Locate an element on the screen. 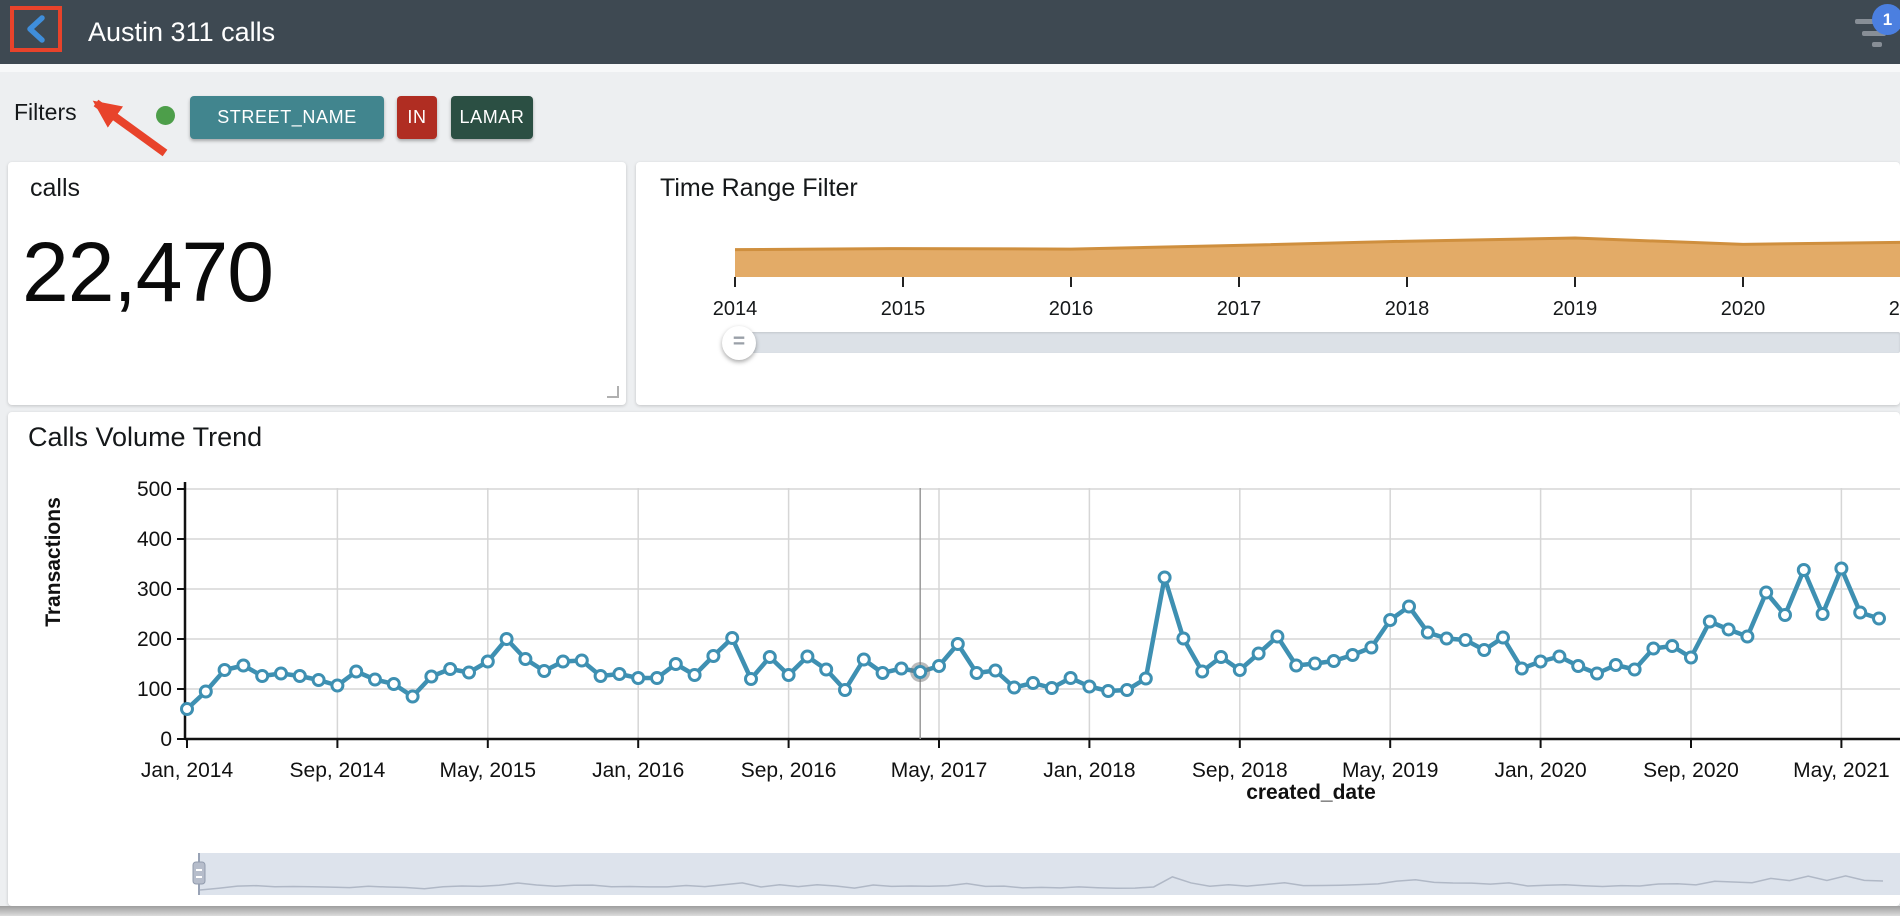 This screenshot has width=1900, height=916. active-filters-indicator is located at coordinates (1870, 33).